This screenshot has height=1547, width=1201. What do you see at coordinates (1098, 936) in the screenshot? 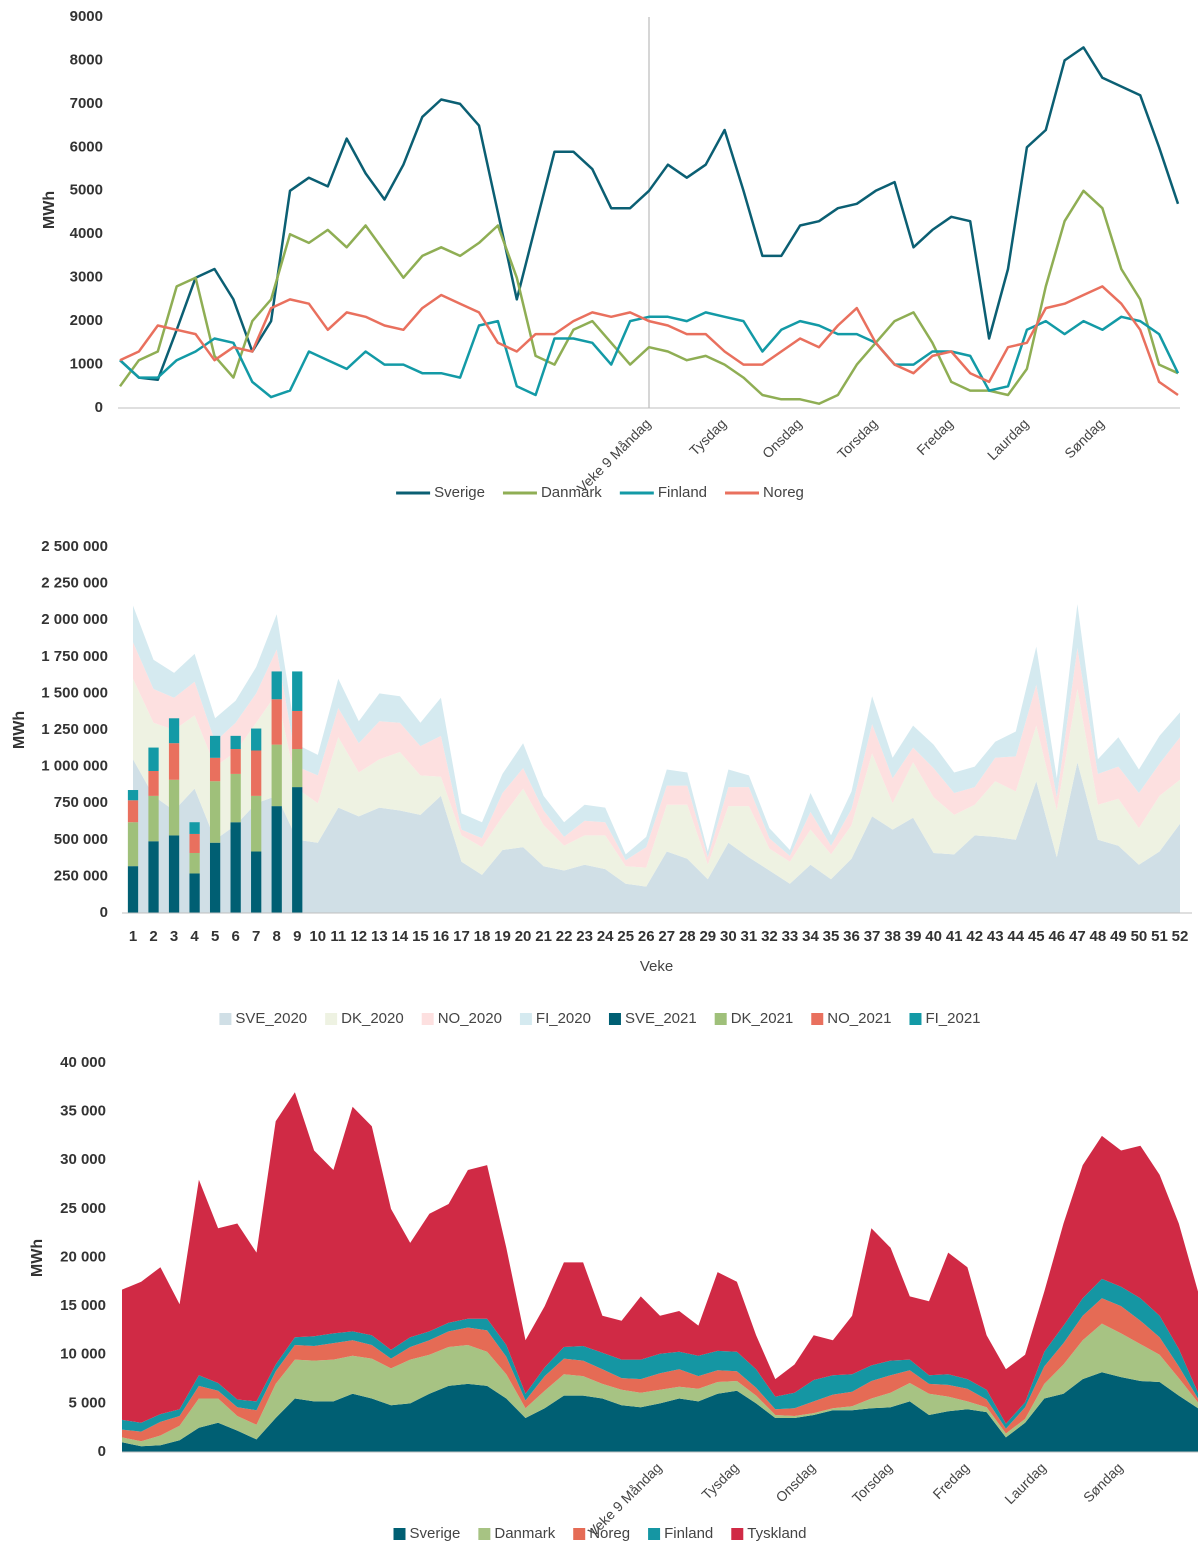
I see `x-tick-label: 48` at bounding box center [1098, 936].